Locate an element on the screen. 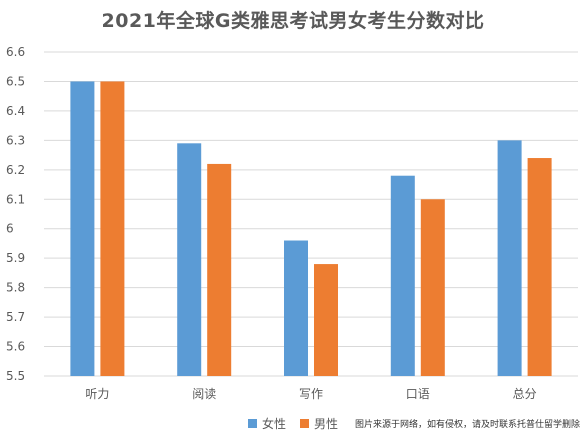 The height and width of the screenshot is (434, 586). y-tick-label: 5.8 is located at coordinates (15, 288).